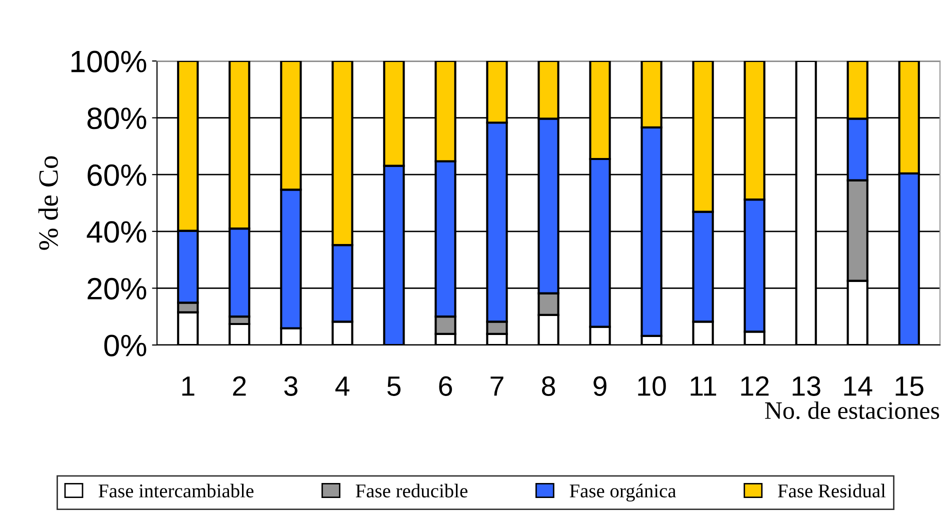  What do you see at coordinates (852, 410) in the screenshot?
I see `x-axis-title: No. de estaciones` at bounding box center [852, 410].